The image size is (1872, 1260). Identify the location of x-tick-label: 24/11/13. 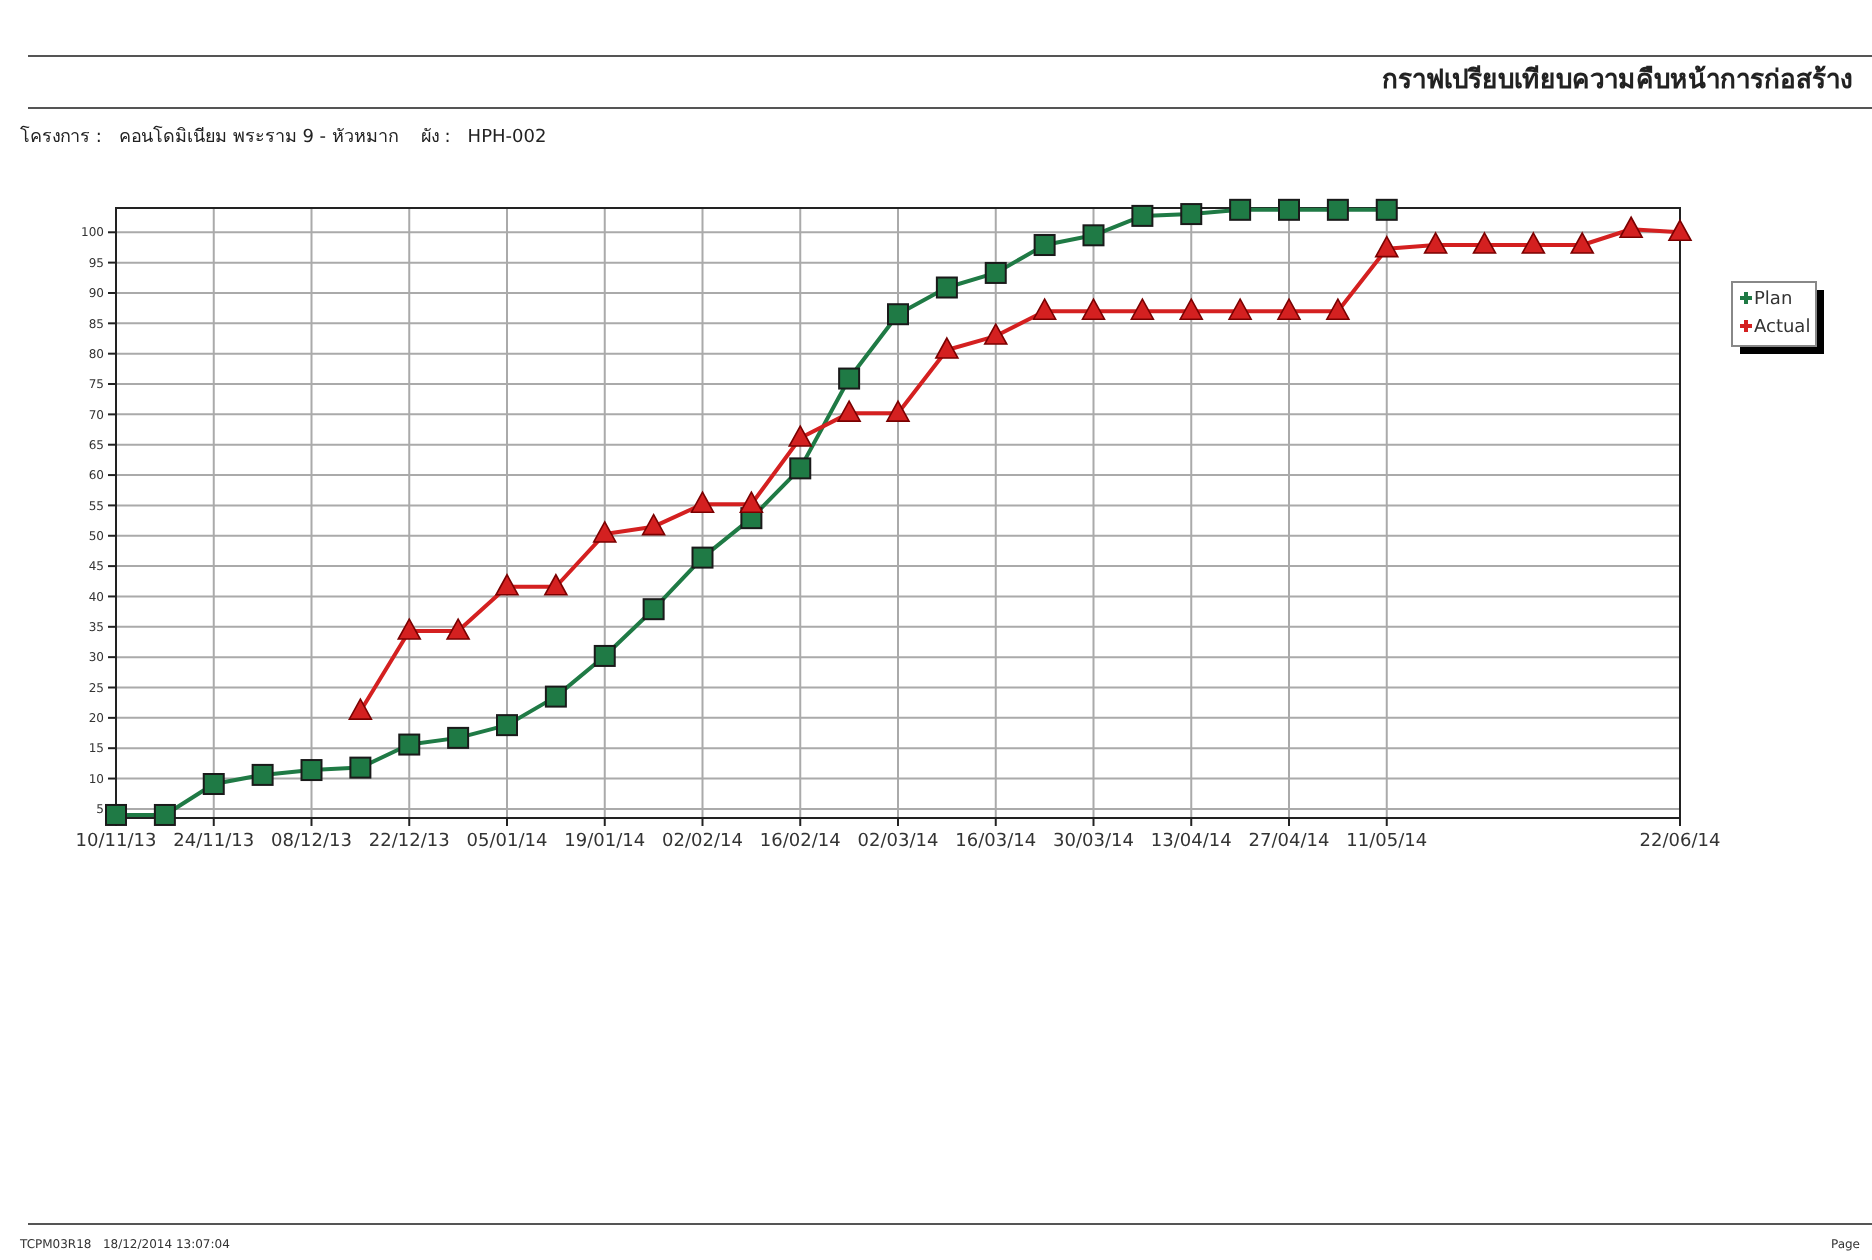
(214, 842).